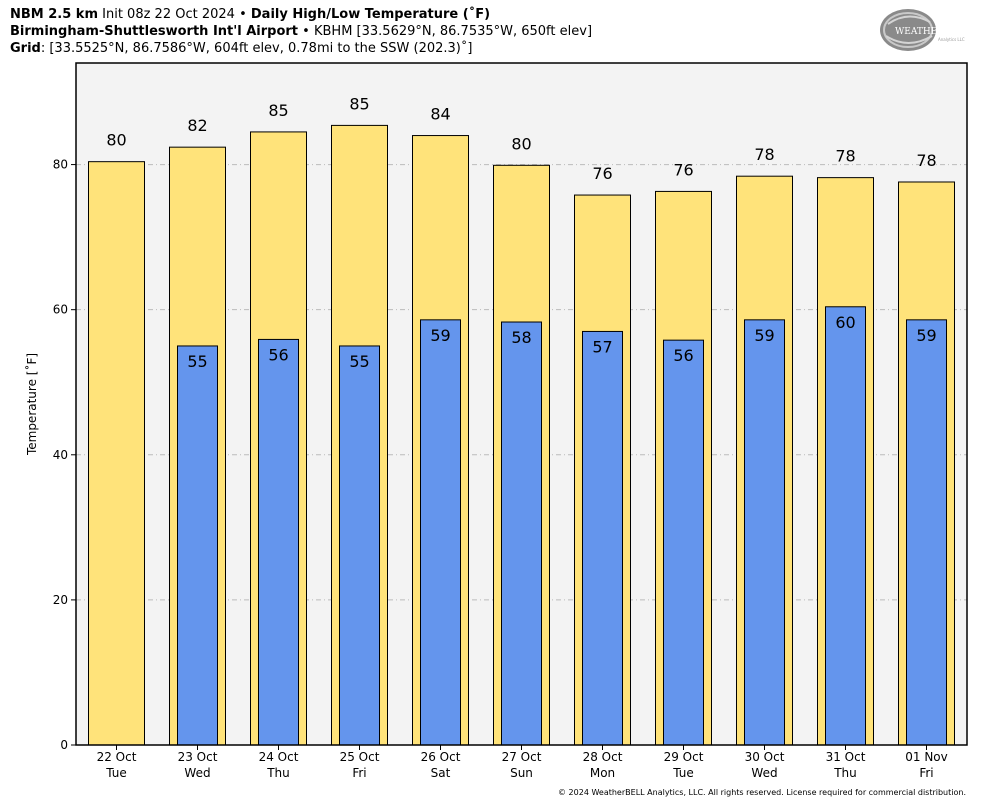 This screenshot has width=984, height=808. Describe the element at coordinates (521, 773) in the screenshot. I see `x-tick-label-day: Sun` at that location.